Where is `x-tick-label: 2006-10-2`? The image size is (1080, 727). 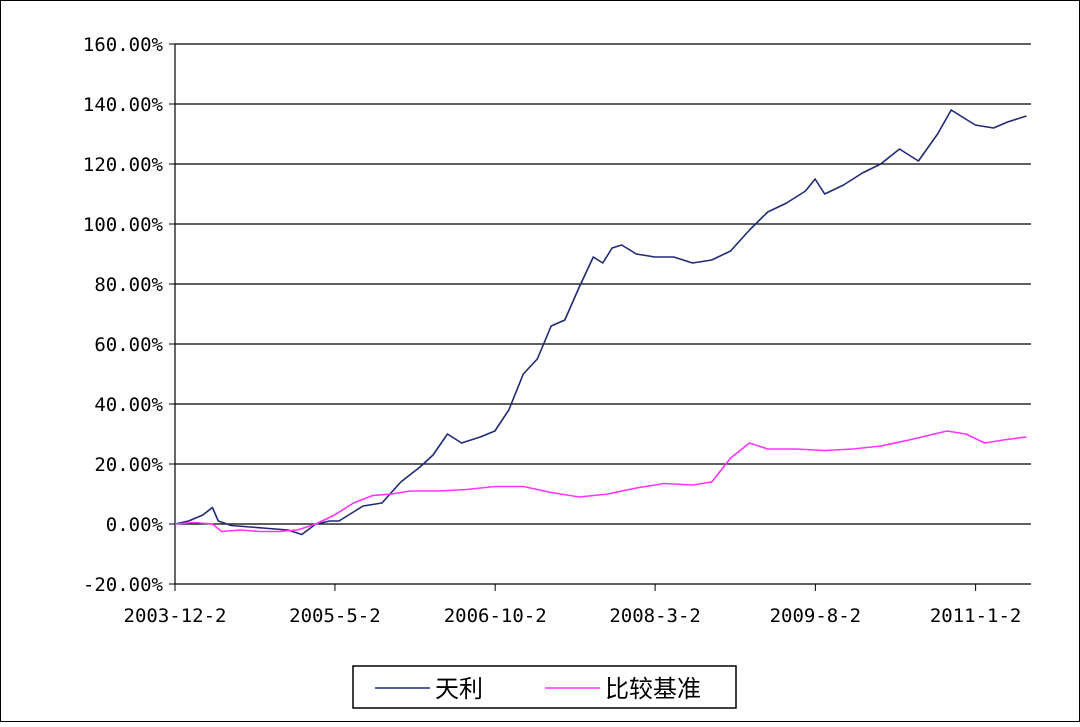 x-tick-label: 2006-10-2 is located at coordinates (495, 616).